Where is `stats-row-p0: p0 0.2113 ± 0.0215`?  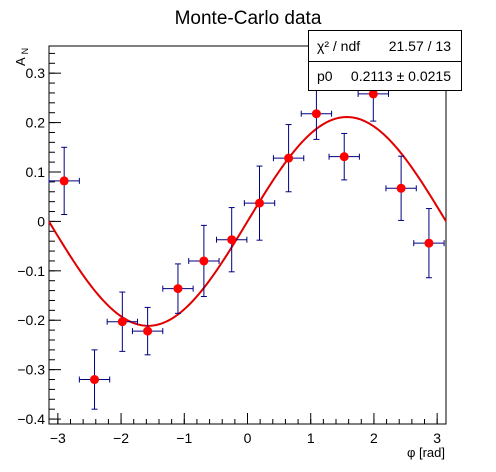
stats-row-p0: p0 0.2113 ± 0.0215 is located at coordinates (385, 76).